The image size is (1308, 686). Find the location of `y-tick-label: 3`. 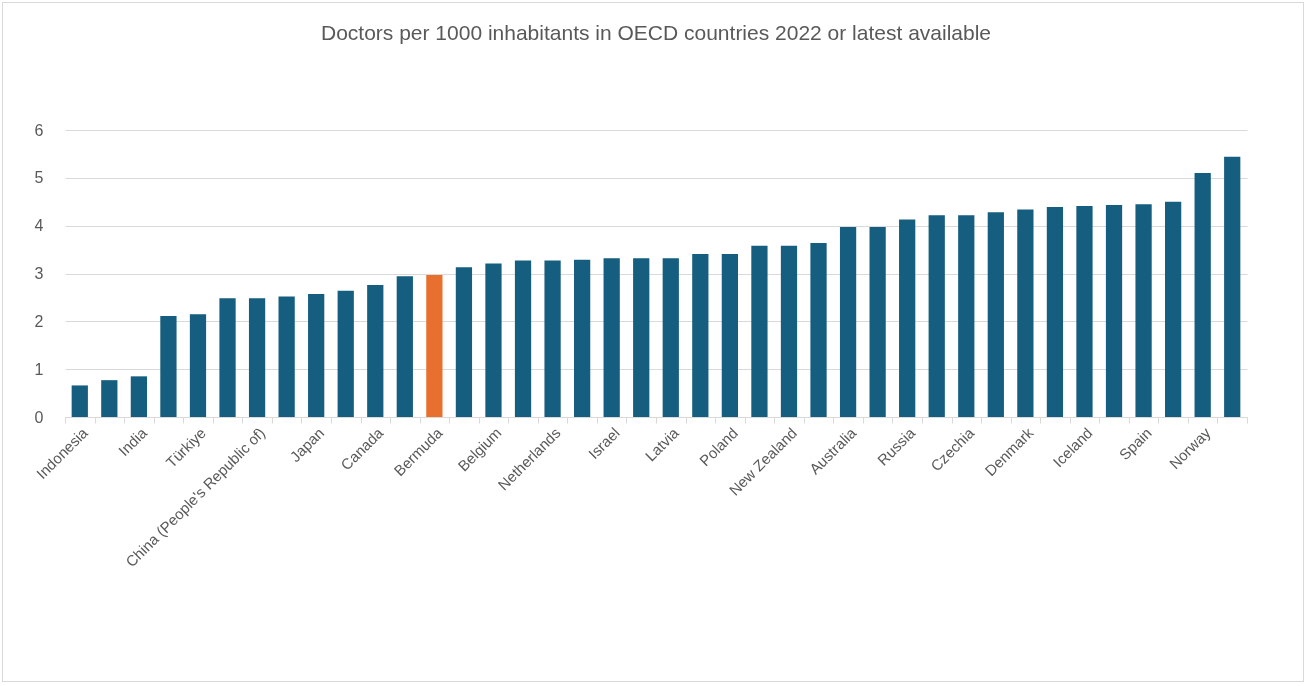

y-tick-label: 3 is located at coordinates (39, 273).